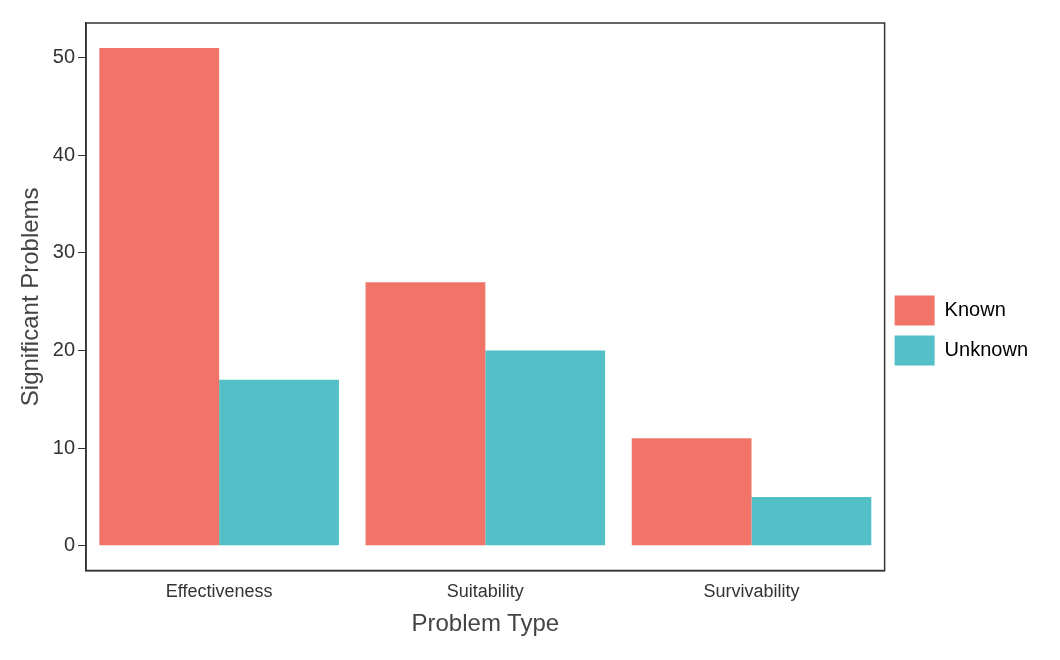 Image resolution: width=1060 pixels, height=660 pixels. What do you see at coordinates (986, 349) in the screenshot?
I see `legend-label: Unknown` at bounding box center [986, 349].